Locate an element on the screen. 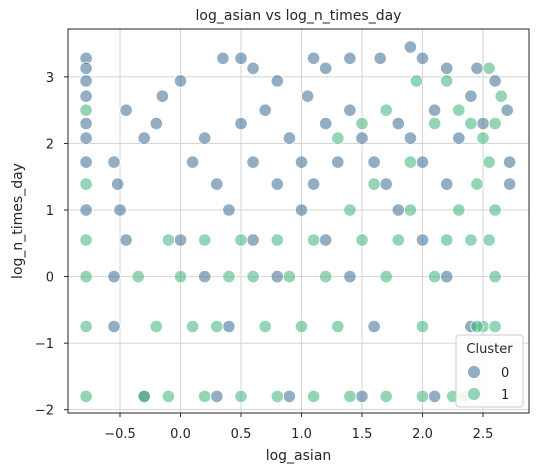  x-tick-label: −0.5 is located at coordinates (120, 434).